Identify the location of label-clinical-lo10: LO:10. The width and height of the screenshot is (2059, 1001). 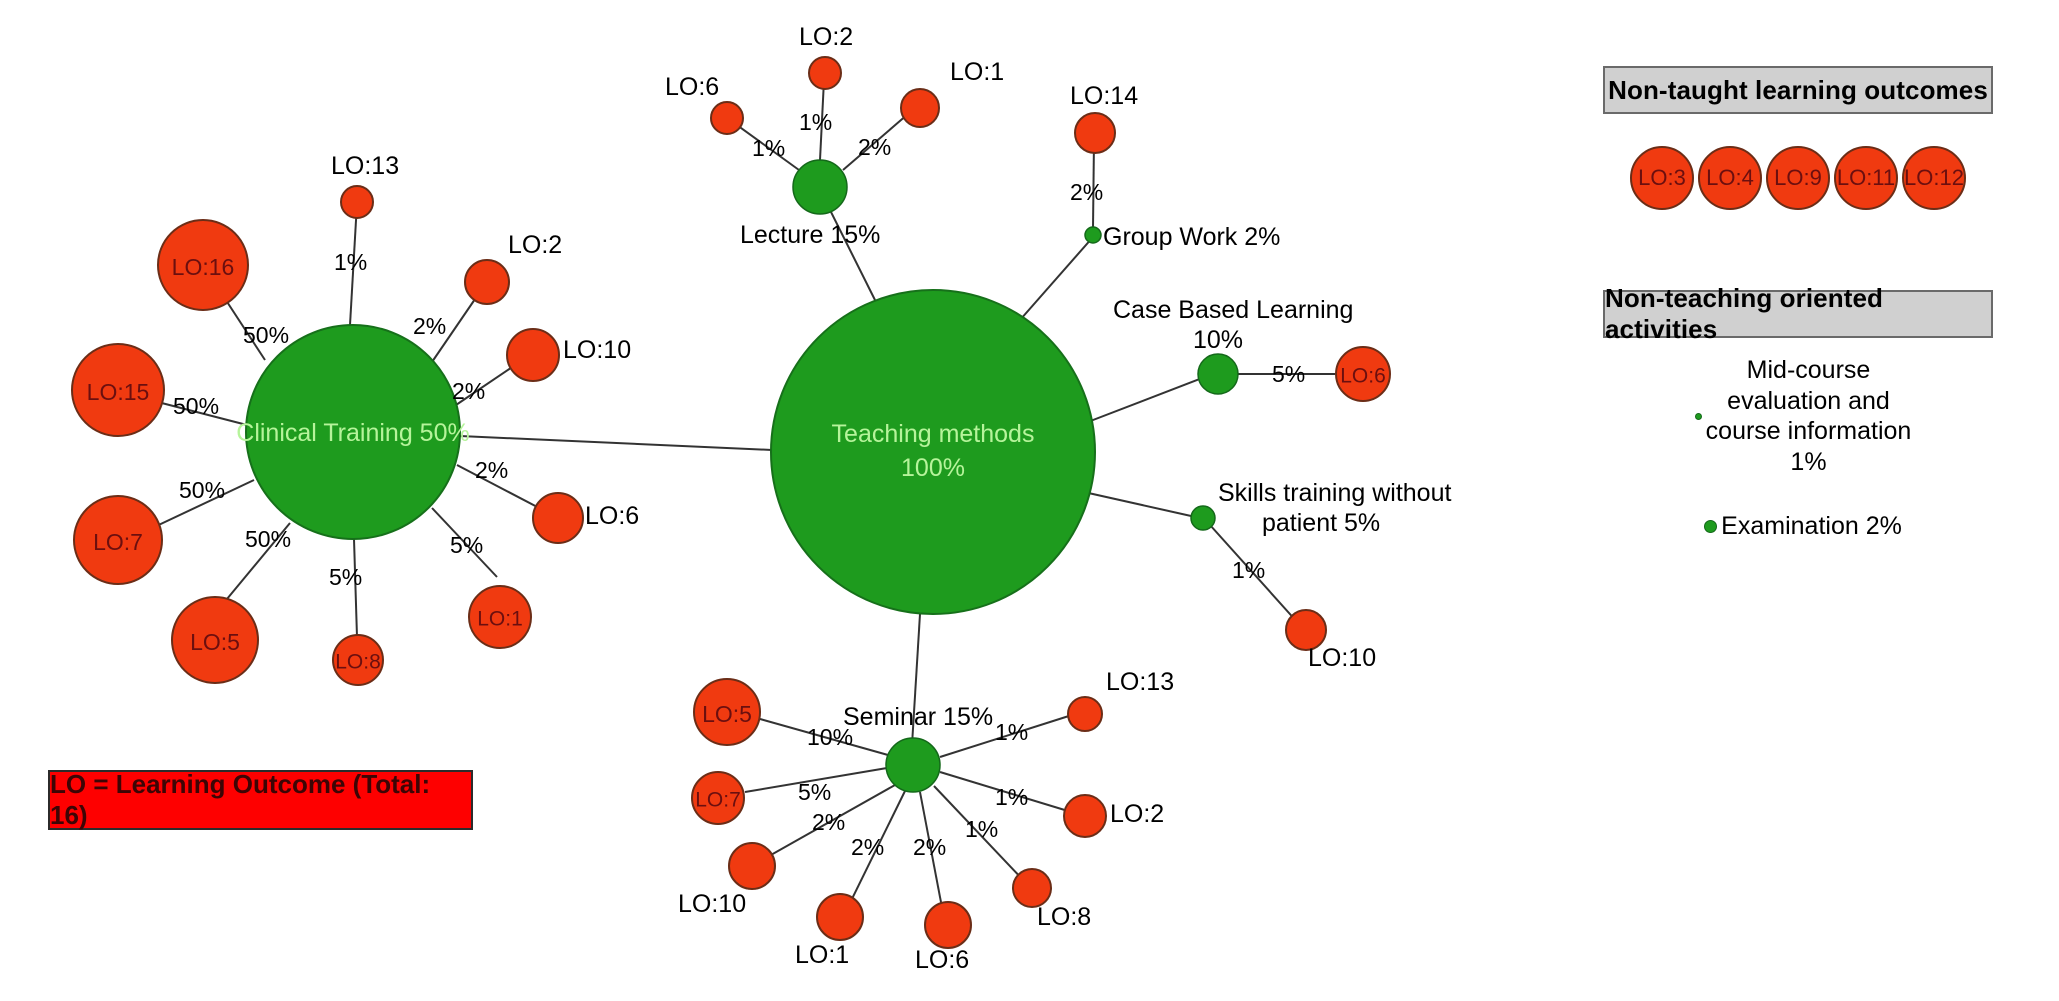
(597, 350).